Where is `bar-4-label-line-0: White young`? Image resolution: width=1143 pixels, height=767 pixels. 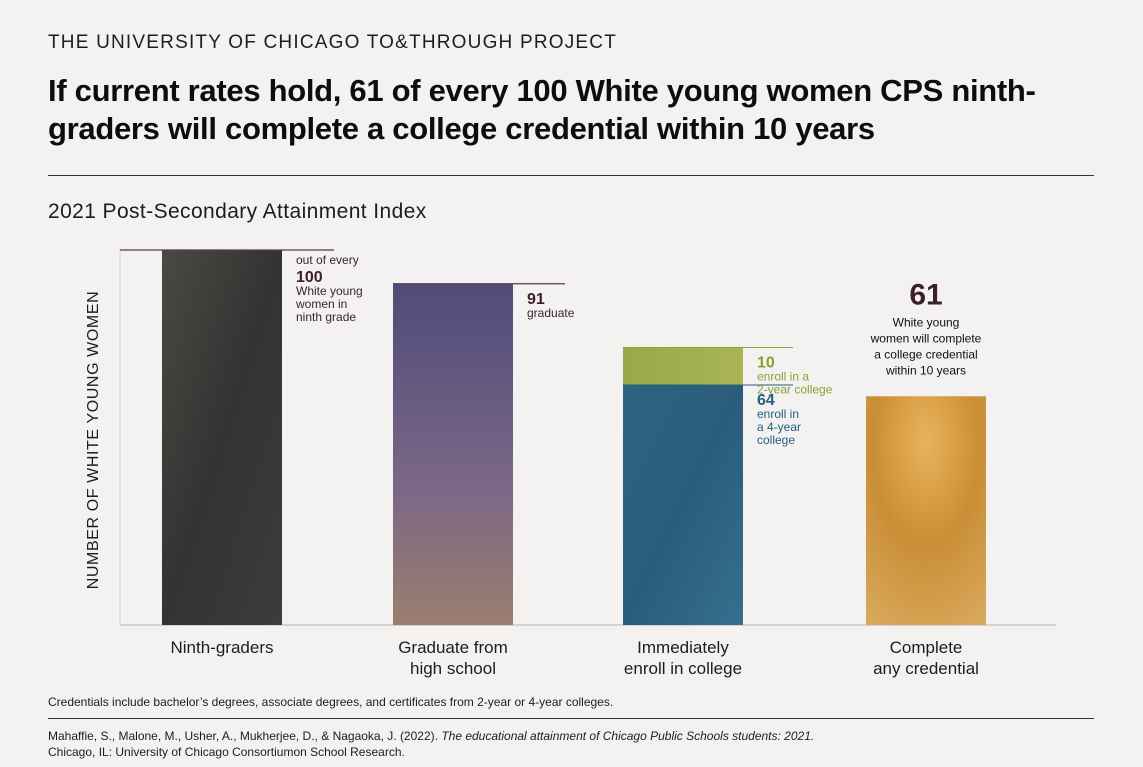
bar-4-label-line-0: White young is located at coordinates (926, 322).